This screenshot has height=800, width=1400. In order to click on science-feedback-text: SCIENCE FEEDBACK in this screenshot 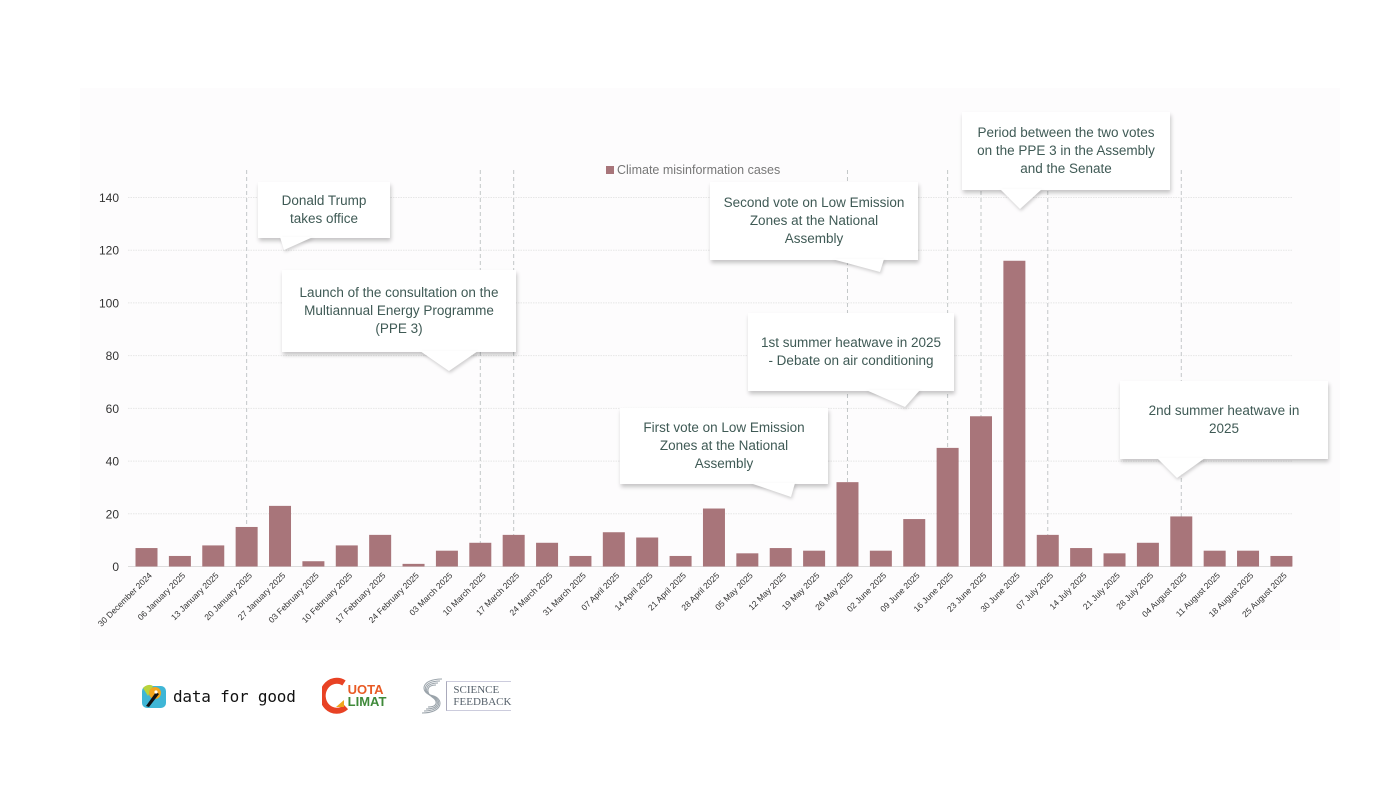, I will do `click(479, 696)`.